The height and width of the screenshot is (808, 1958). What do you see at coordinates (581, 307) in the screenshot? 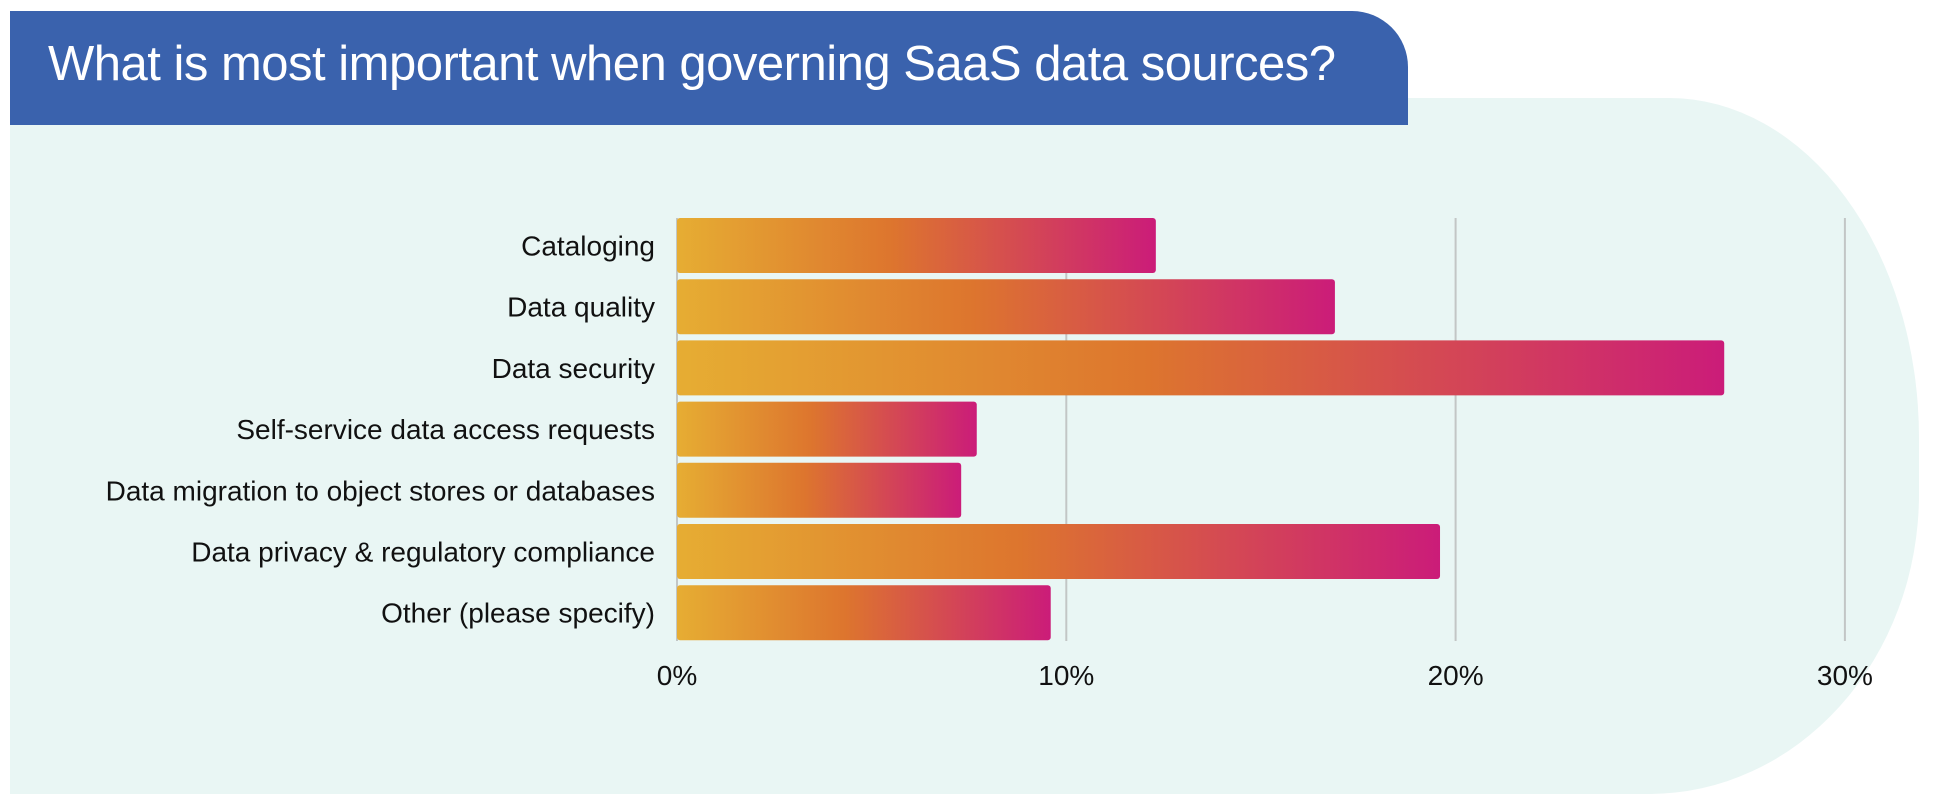
I see `category-label: Data quality` at bounding box center [581, 307].